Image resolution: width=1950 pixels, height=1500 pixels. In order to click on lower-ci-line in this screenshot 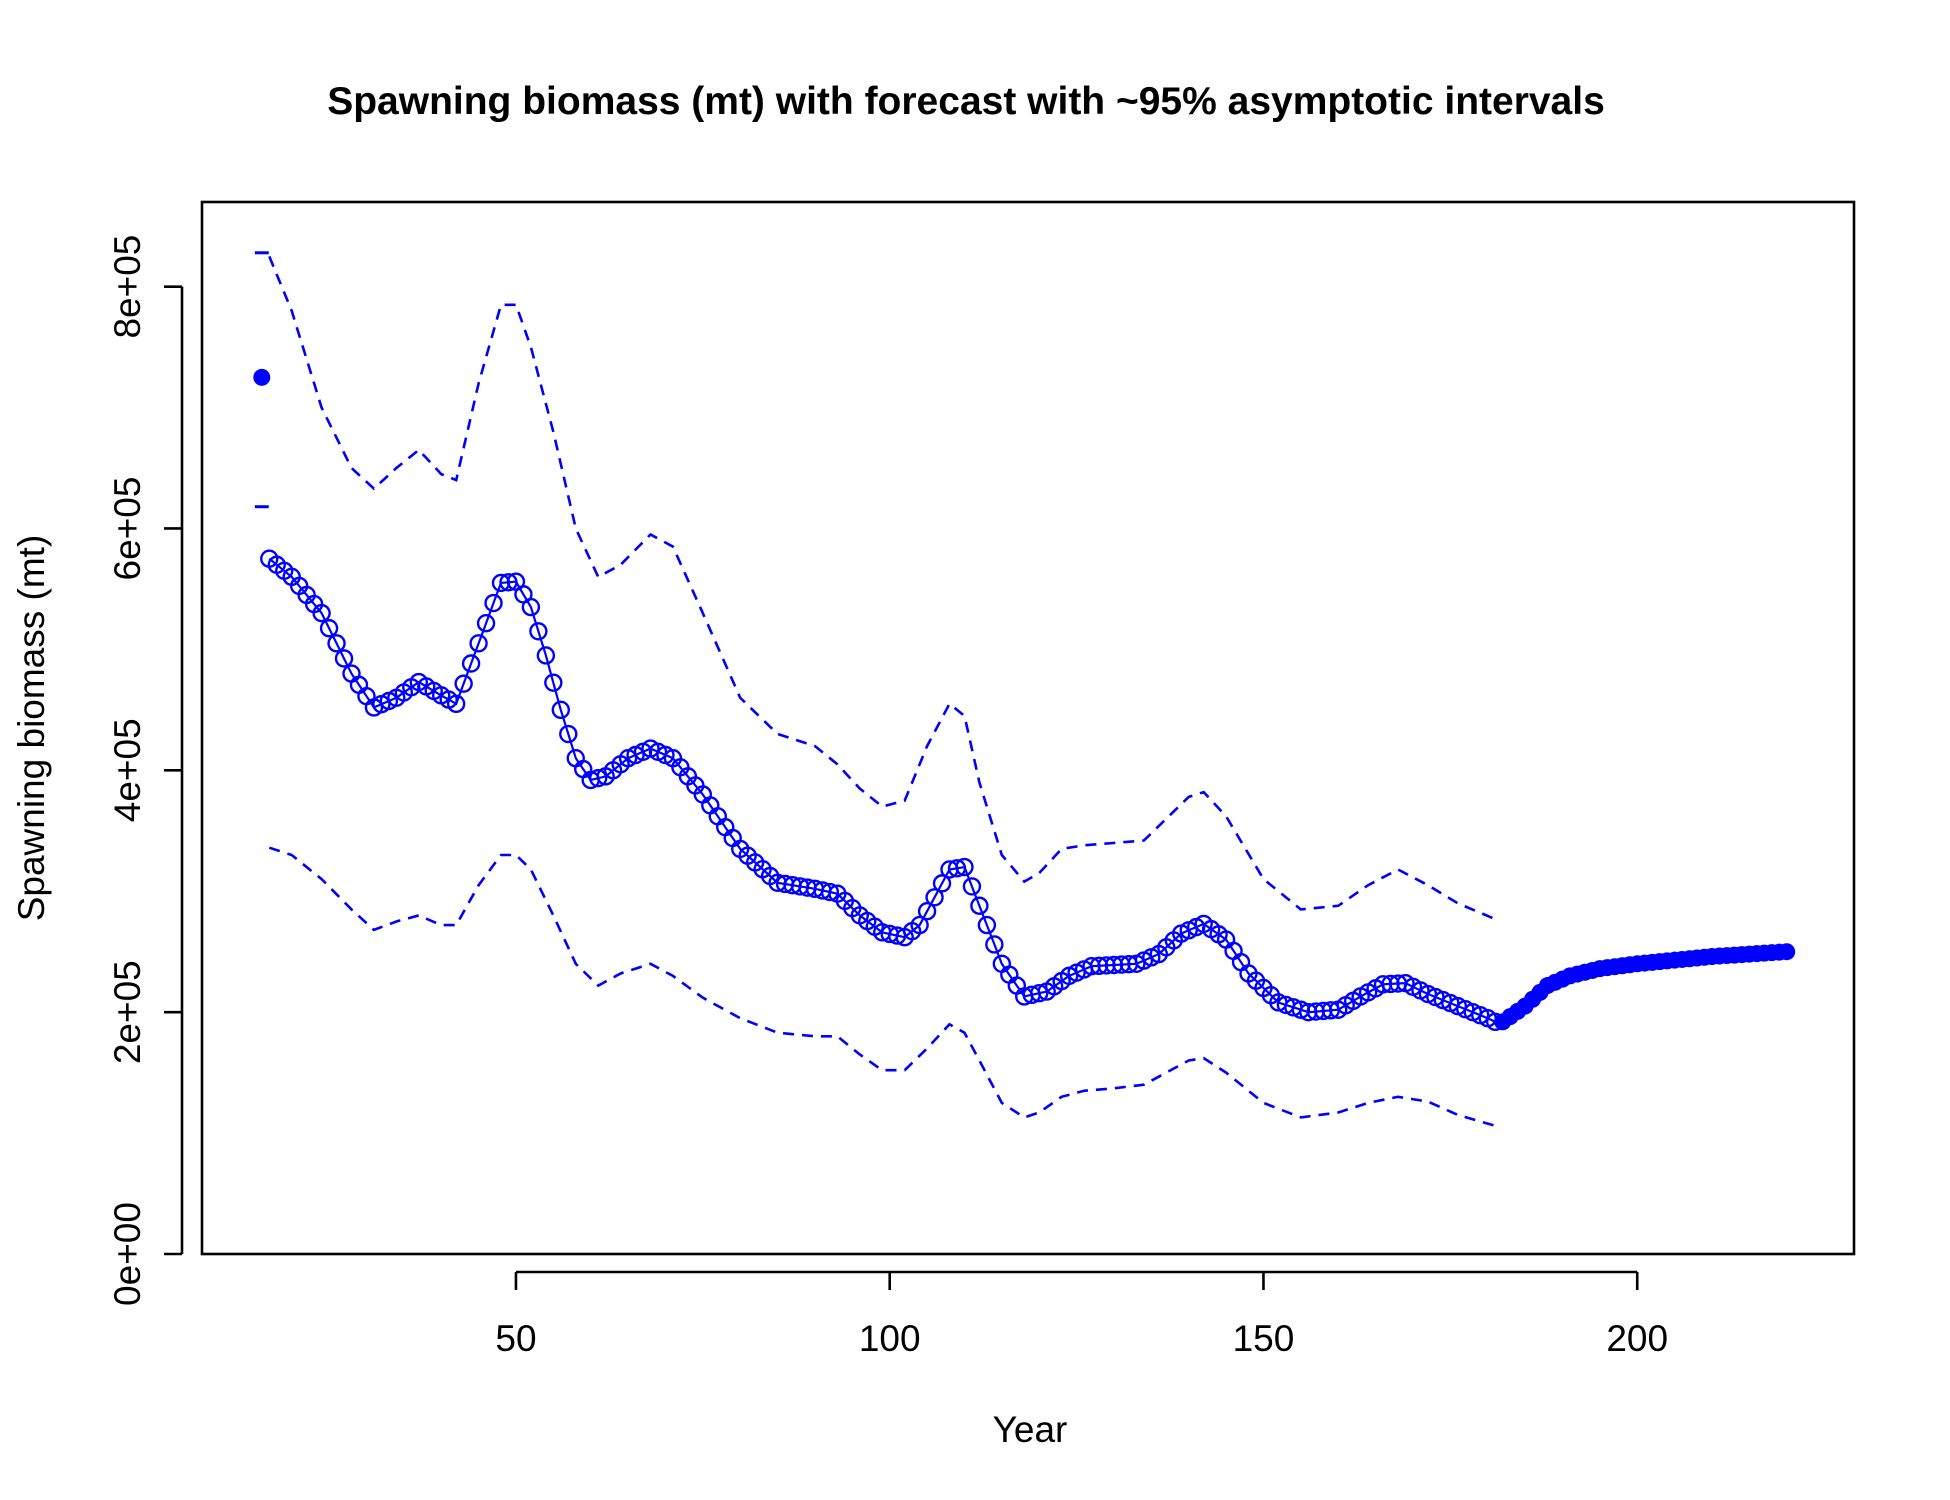, I will do `click(882, 987)`.